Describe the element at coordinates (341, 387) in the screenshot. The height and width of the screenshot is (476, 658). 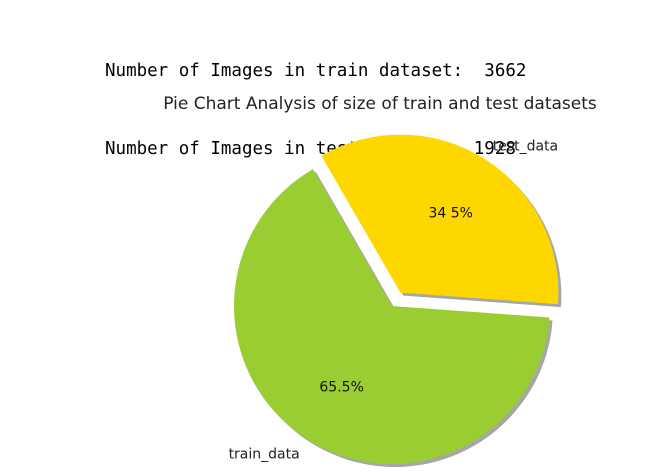
I see `percent-label-train_data: 65.5%` at that location.